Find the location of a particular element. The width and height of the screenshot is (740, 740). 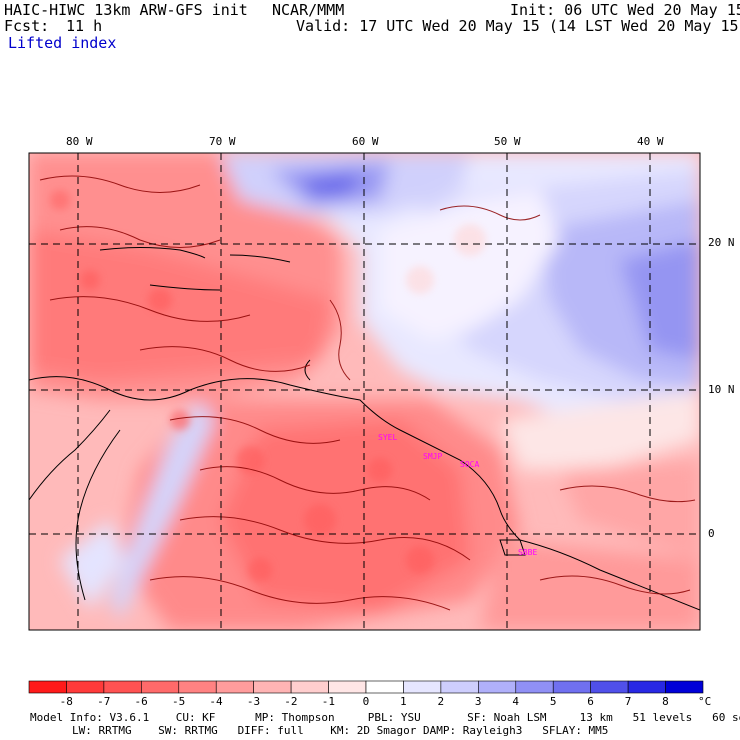

colorbar is located at coordinates (366, 687).